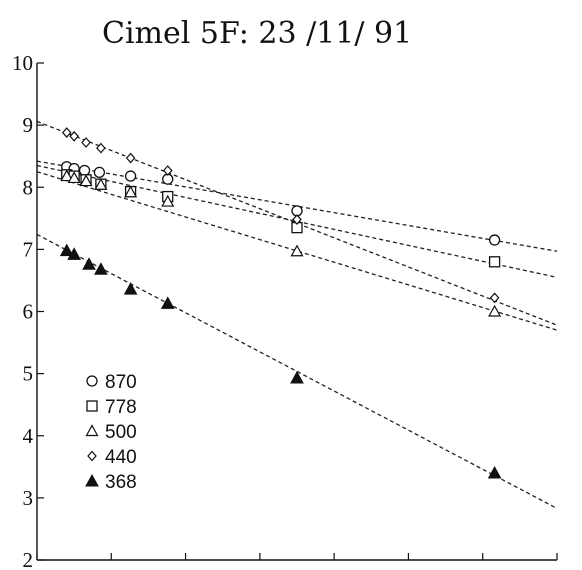 The image size is (582, 570). Describe the element at coordinates (28, 498) in the screenshot. I see `y-tick-label: 3` at that location.